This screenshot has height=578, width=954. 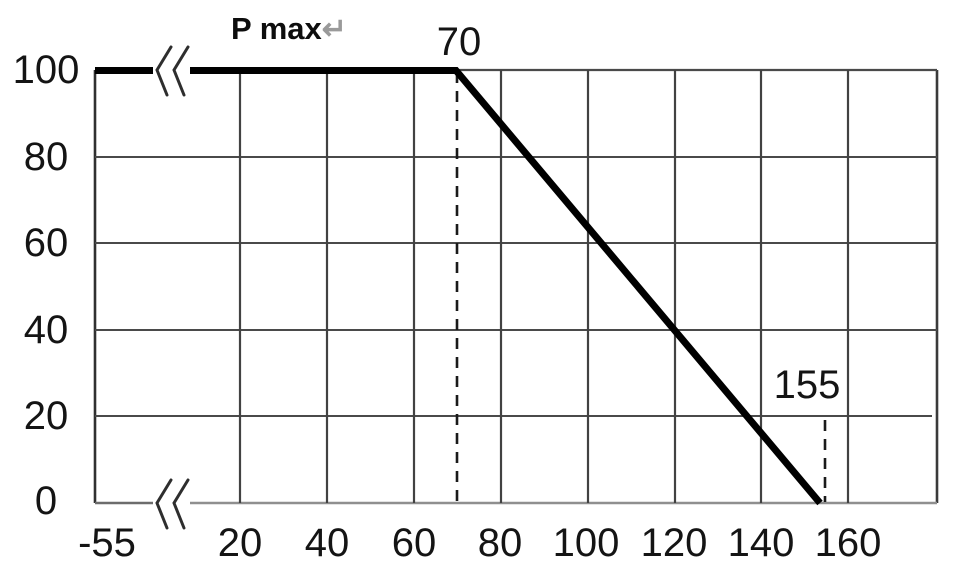 What do you see at coordinates (46, 70) in the screenshot?
I see `y-tick-label-100: 100` at bounding box center [46, 70].